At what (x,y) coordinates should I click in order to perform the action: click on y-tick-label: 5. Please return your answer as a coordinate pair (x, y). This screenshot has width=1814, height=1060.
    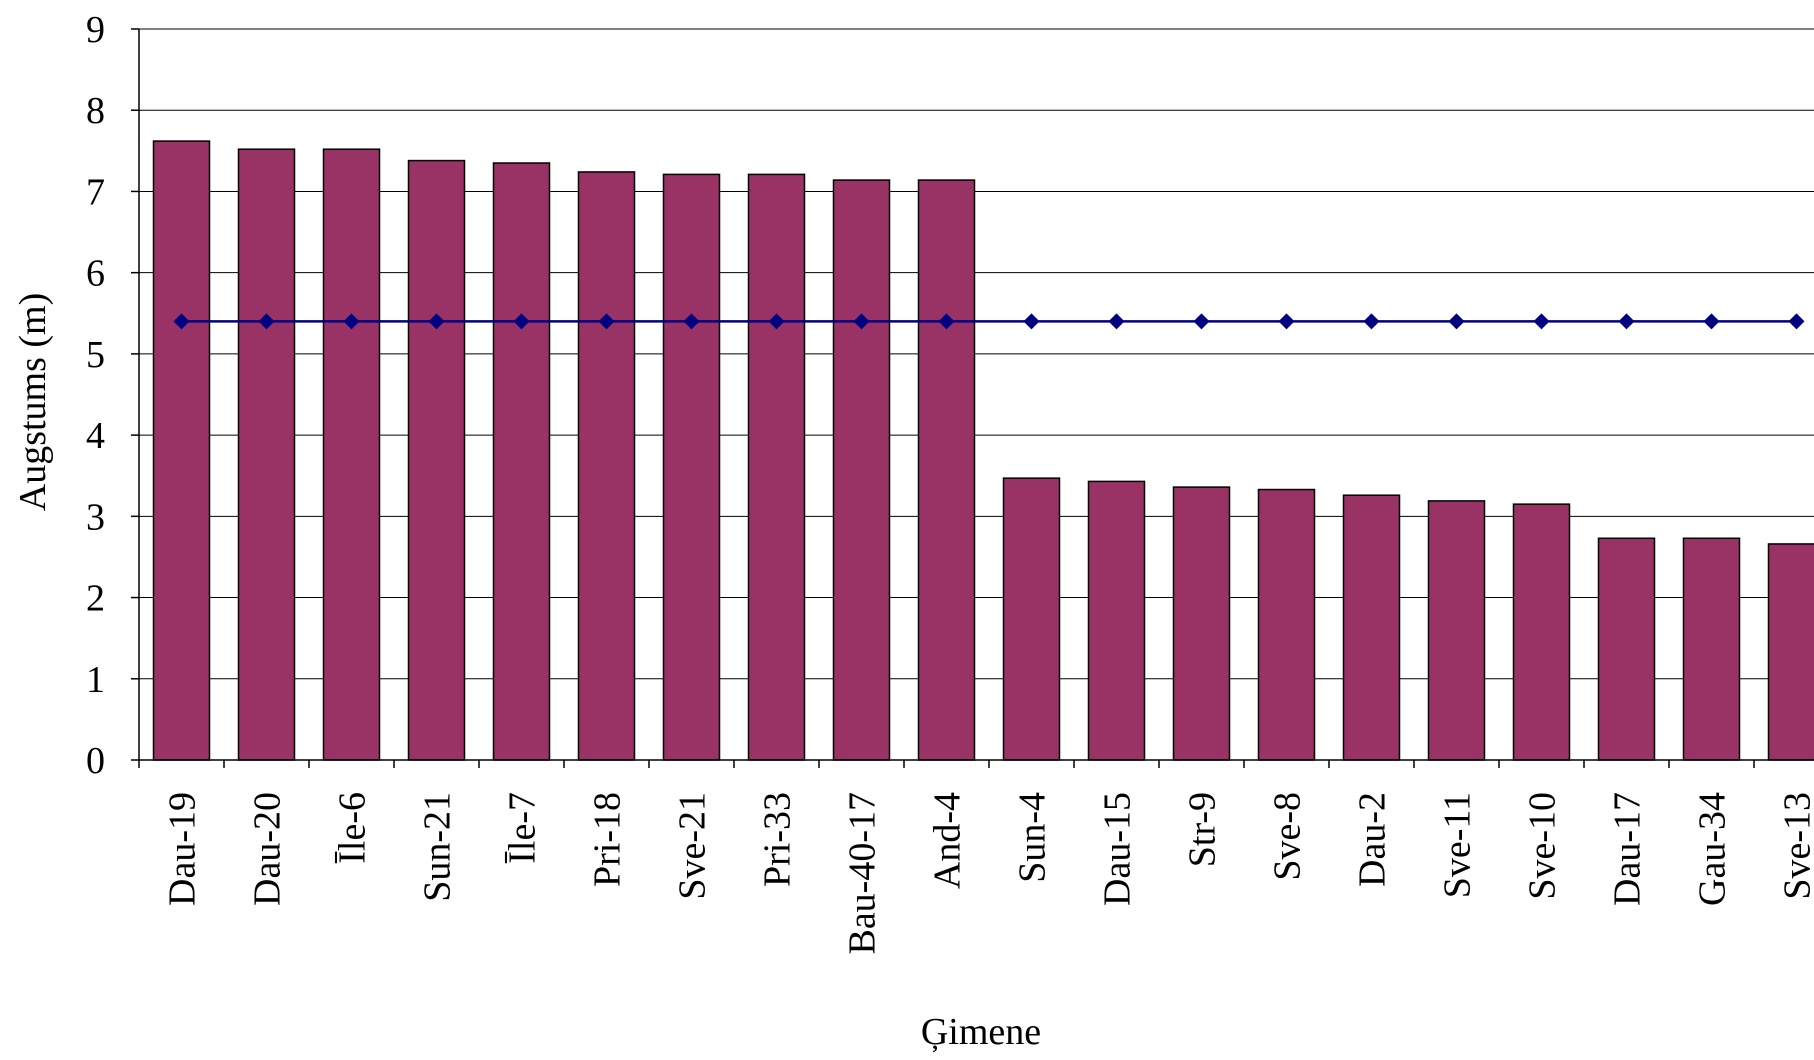
    Looking at the image, I should click on (95, 355).